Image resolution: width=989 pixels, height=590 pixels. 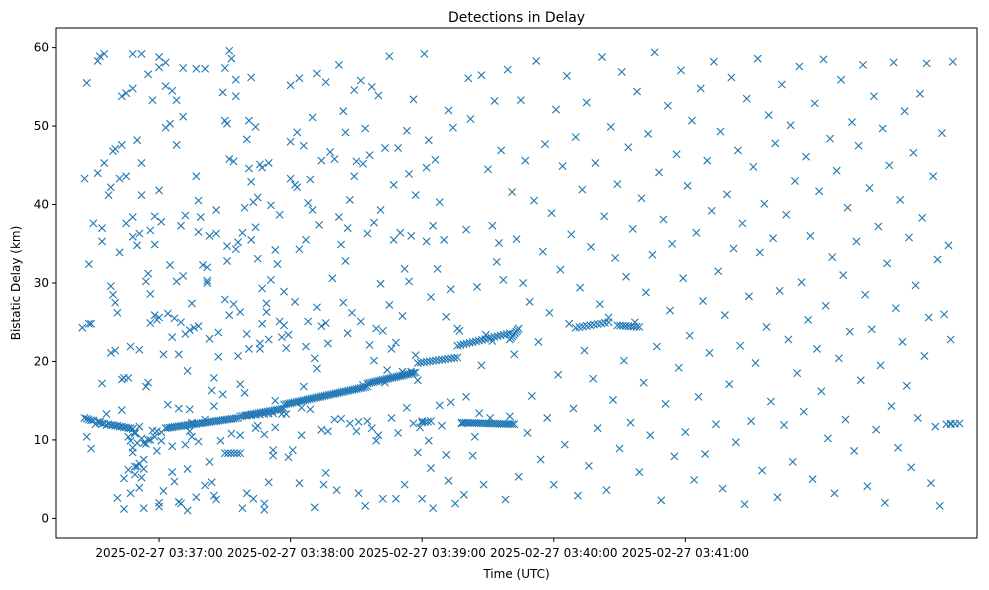 I want to click on x-tick-label: 2025-02-27 03:39:00, so click(x=421, y=553).